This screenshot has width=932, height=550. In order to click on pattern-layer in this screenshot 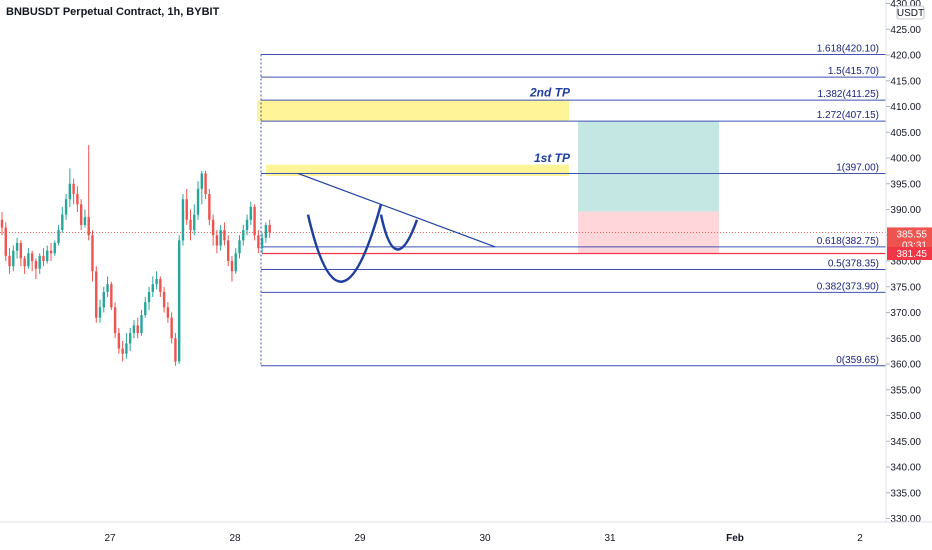, I will do `click(396, 227)`.